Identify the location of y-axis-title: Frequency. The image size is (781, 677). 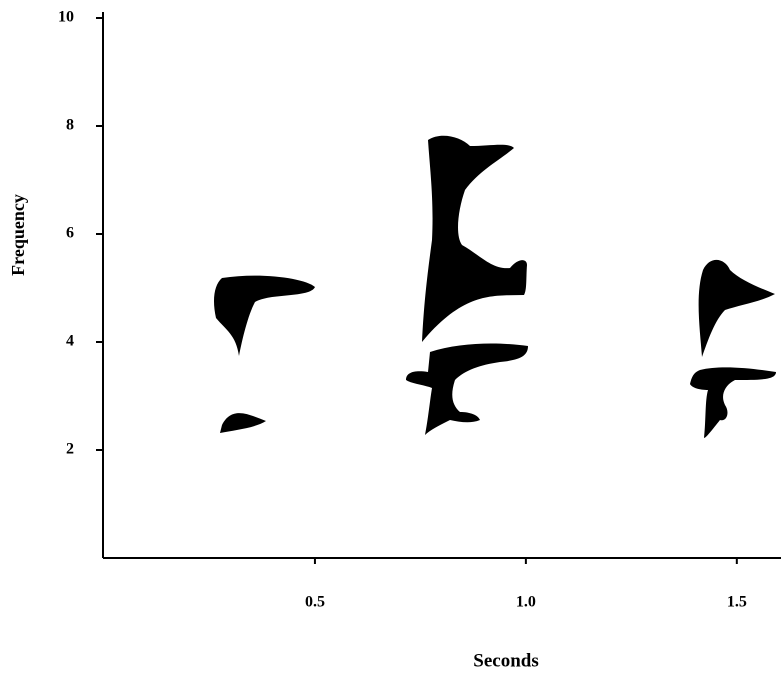
(18, 235).